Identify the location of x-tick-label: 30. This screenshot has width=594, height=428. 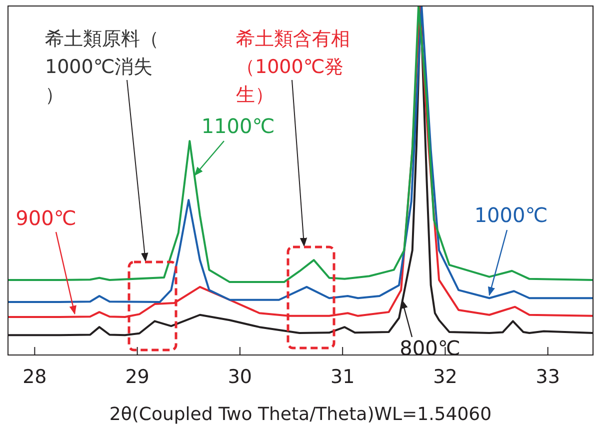
(240, 377).